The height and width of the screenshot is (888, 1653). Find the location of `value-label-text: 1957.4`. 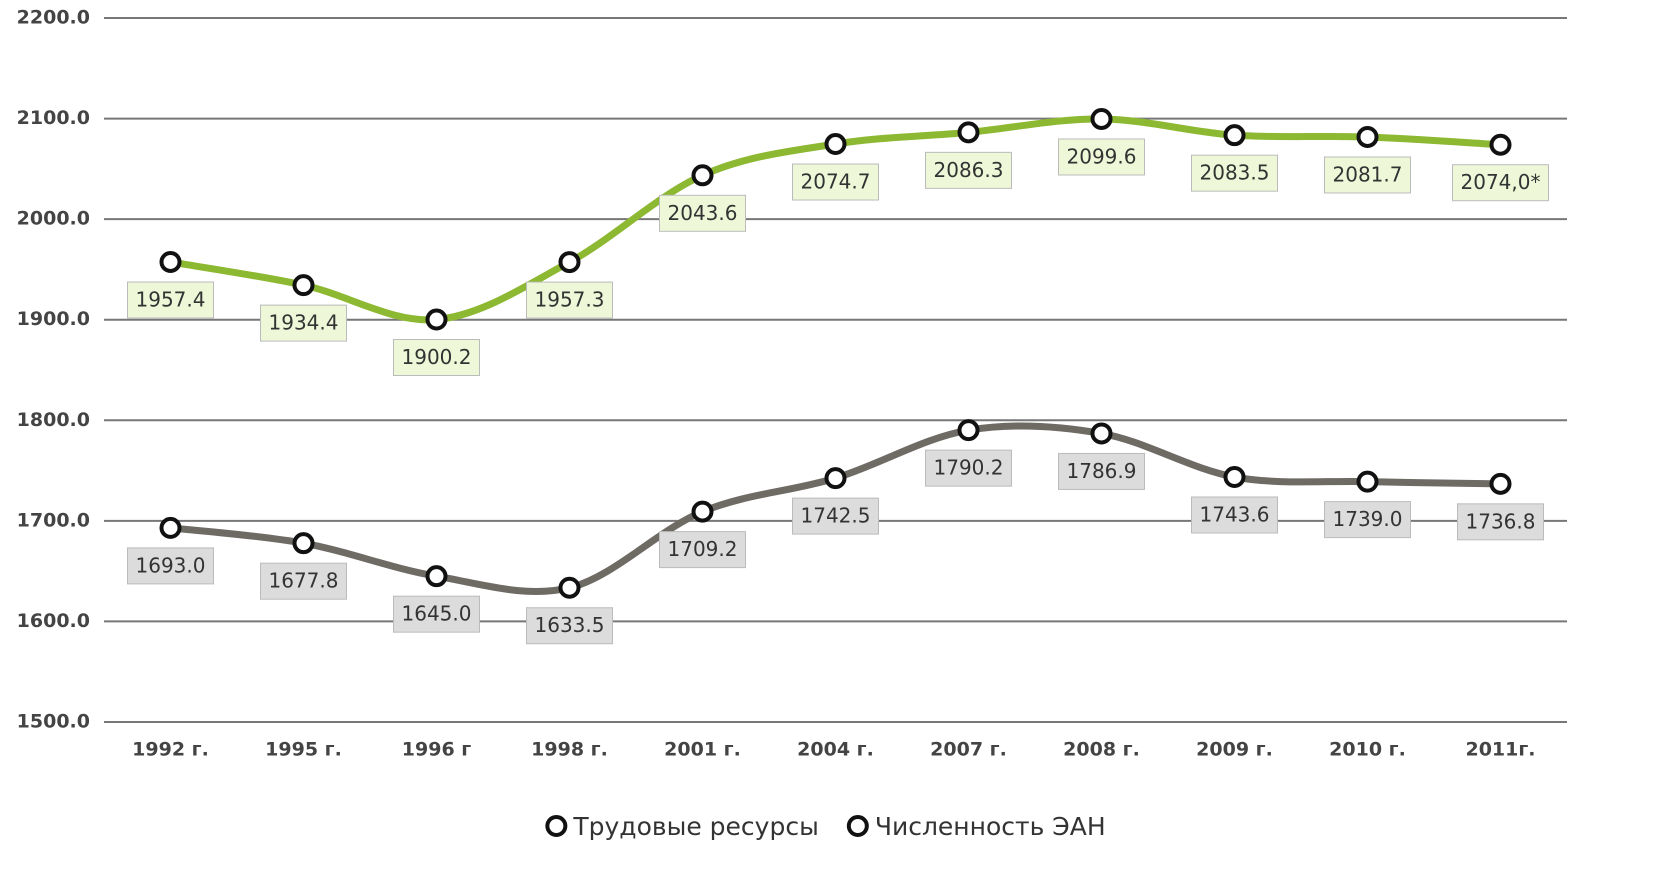

value-label-text: 1957.4 is located at coordinates (171, 299).